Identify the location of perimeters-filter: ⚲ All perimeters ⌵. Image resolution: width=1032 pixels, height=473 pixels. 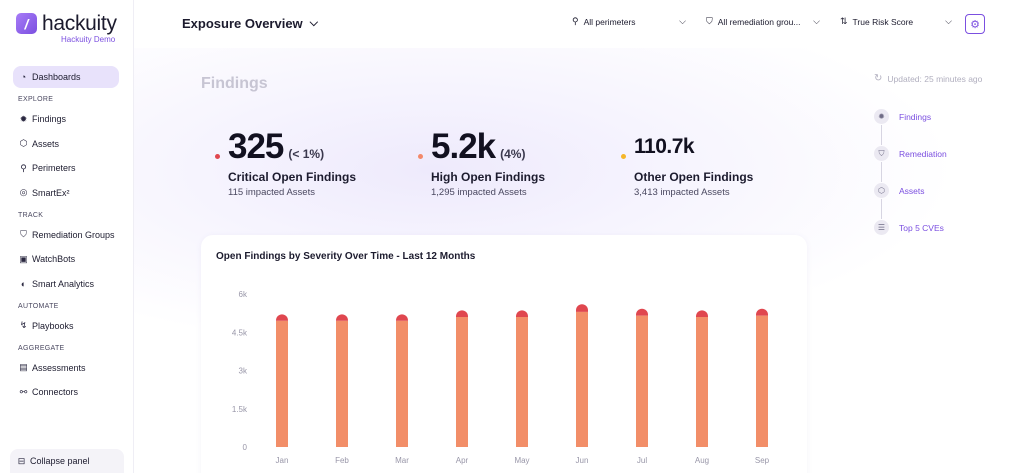
(629, 21).